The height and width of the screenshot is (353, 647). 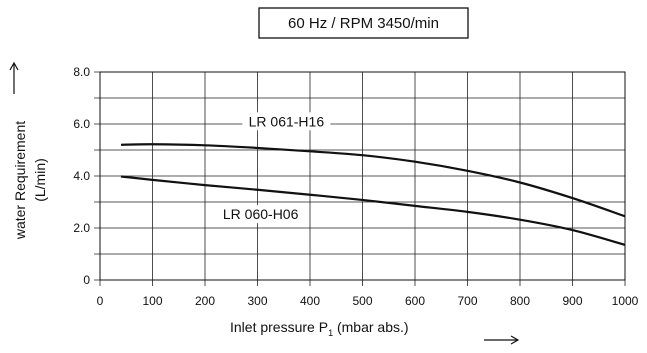 I want to click on x-axis-label-suffix: (mbar abs.), so click(x=370, y=327).